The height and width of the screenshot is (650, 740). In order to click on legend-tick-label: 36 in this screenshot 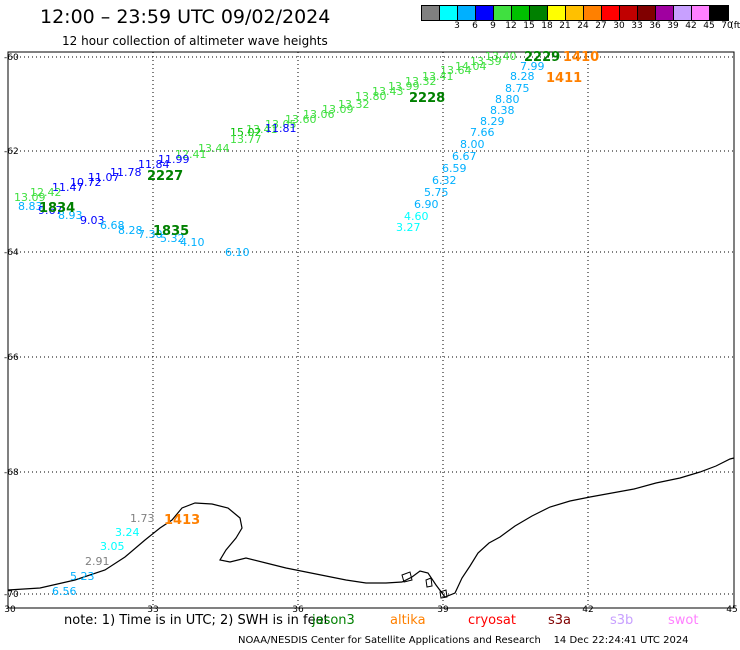, I will do `click(655, 26)`.